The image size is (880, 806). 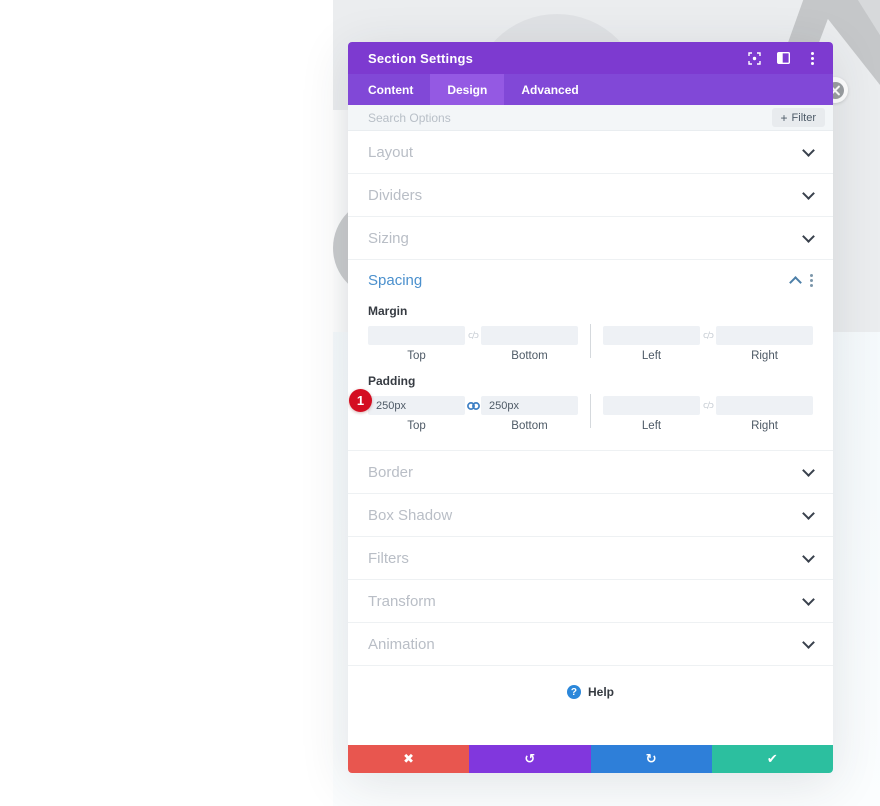 What do you see at coordinates (590, 731) in the screenshot?
I see `modal-footer-spacer` at bounding box center [590, 731].